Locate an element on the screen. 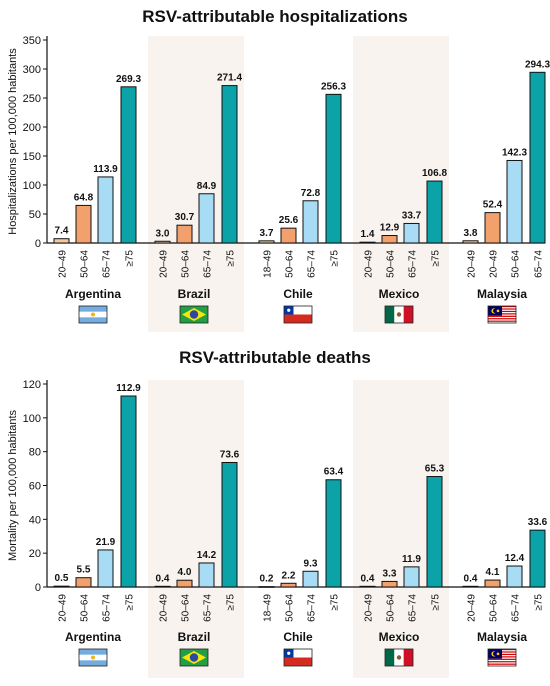  data-label: 72.8 is located at coordinates (311, 193).